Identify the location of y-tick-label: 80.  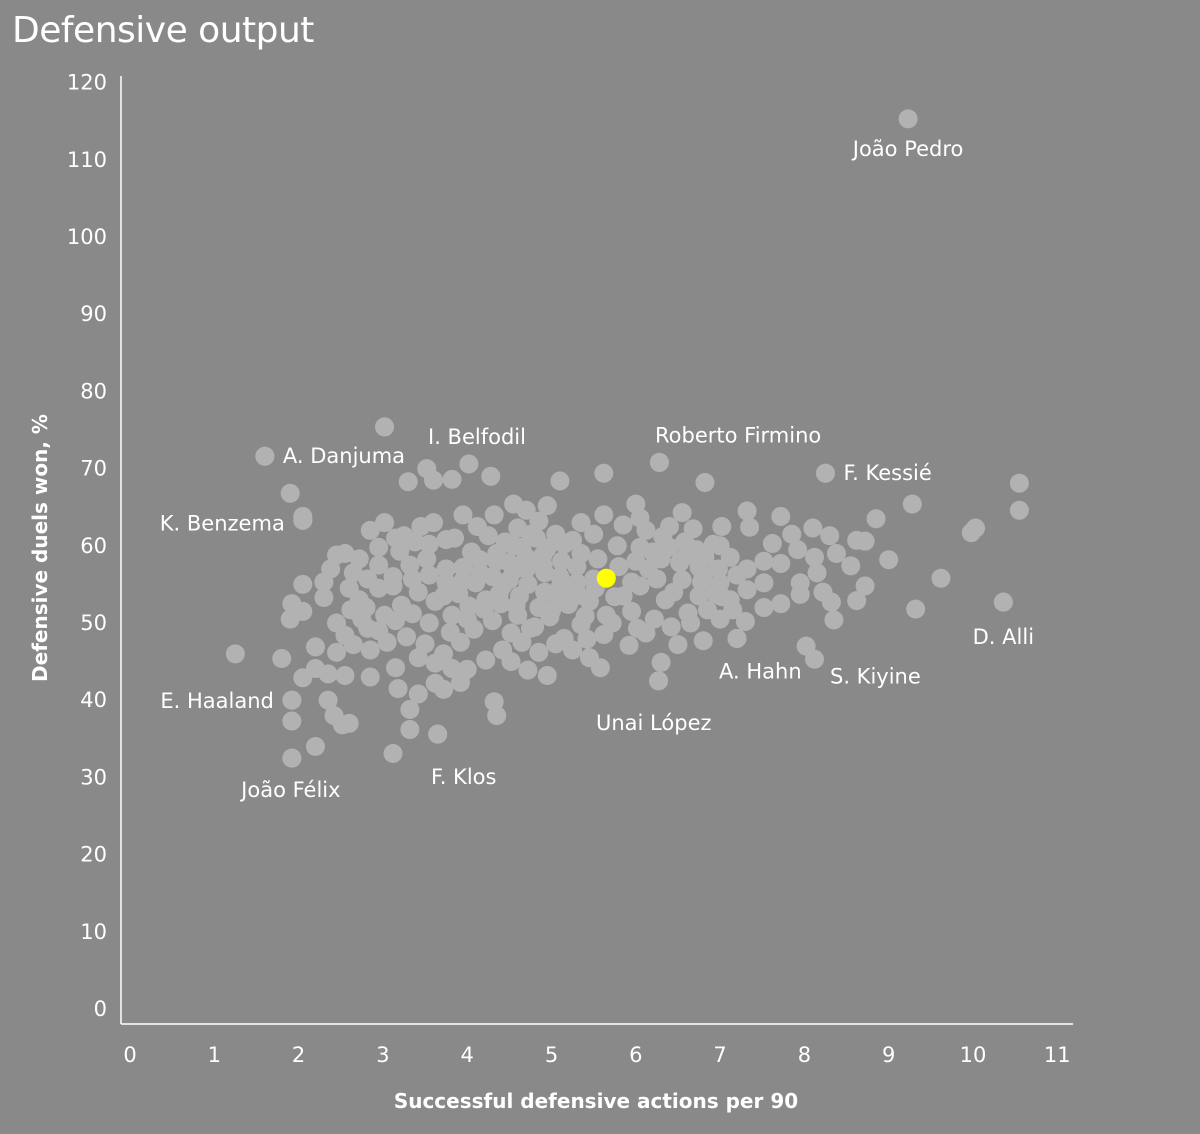
(93, 391).